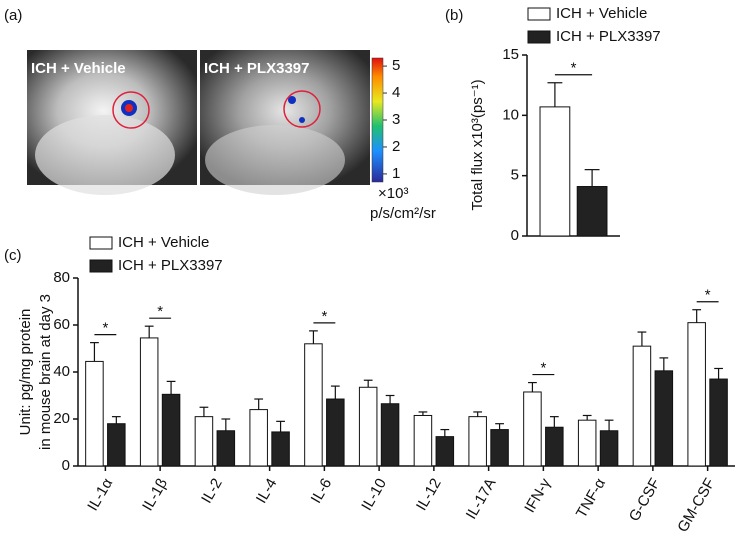 Image resolution: width=739 pixels, height=541 pixels. What do you see at coordinates (396, 92) in the screenshot?
I see `colorbar-tick-label: 4` at bounding box center [396, 92].